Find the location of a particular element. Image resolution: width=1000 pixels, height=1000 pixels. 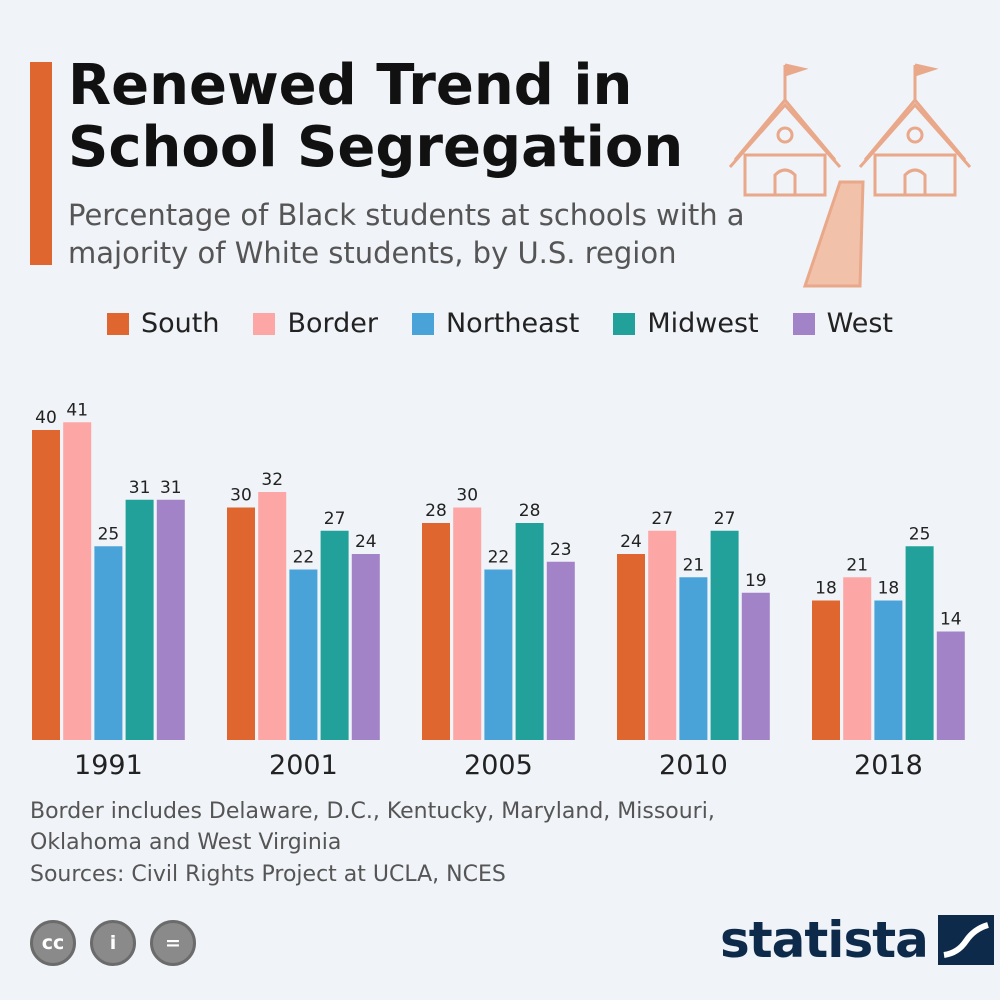

data-label: 19 is located at coordinates (756, 581).